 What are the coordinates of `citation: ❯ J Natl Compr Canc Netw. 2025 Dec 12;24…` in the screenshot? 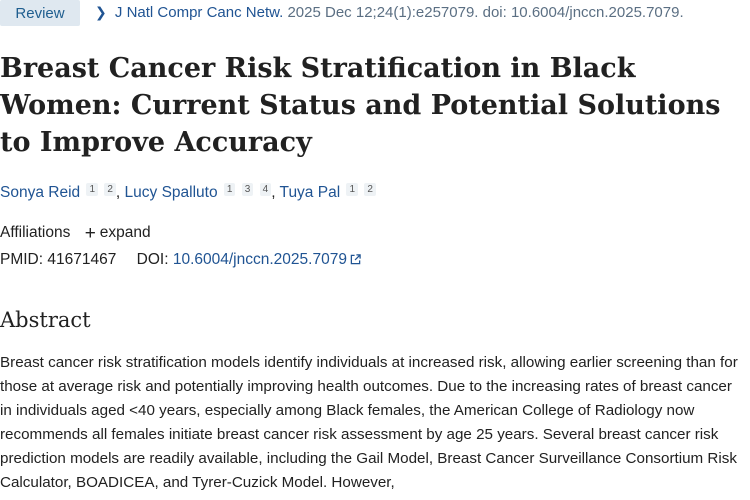 It's located at (389, 12).